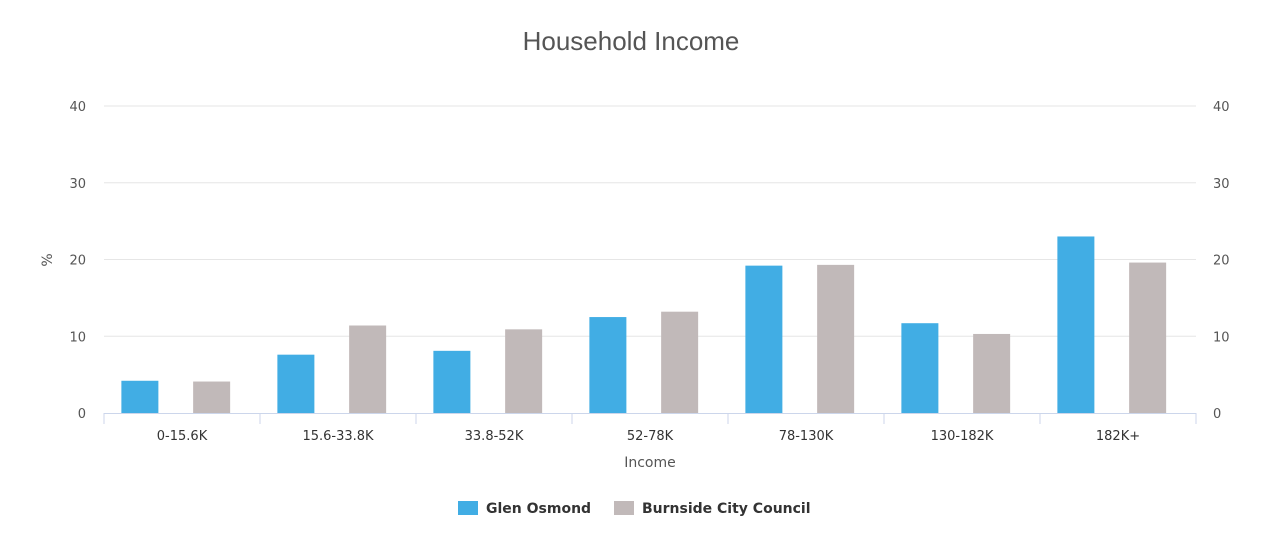 The image size is (1280, 540). What do you see at coordinates (48, 259) in the screenshot?
I see `y-axis-title: %` at bounding box center [48, 259].